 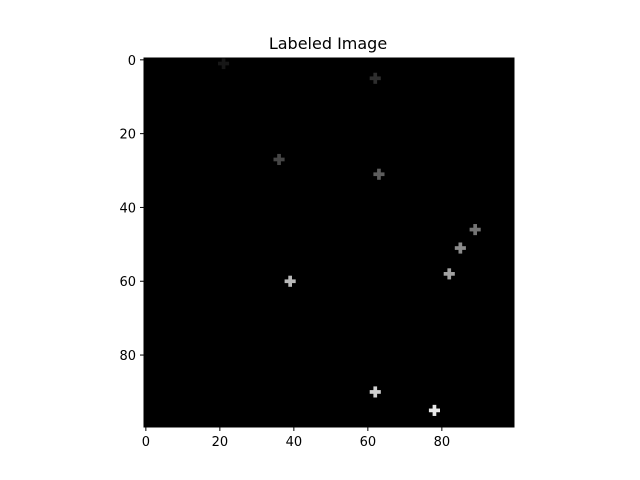 I want to click on y-axis: 0 20 40 60 80, so click(x=131, y=209).